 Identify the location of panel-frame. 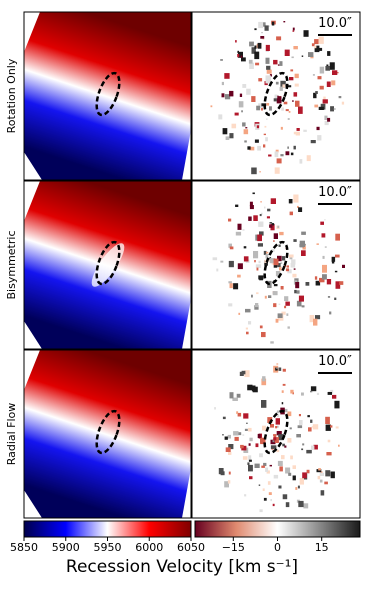
(107, 434).